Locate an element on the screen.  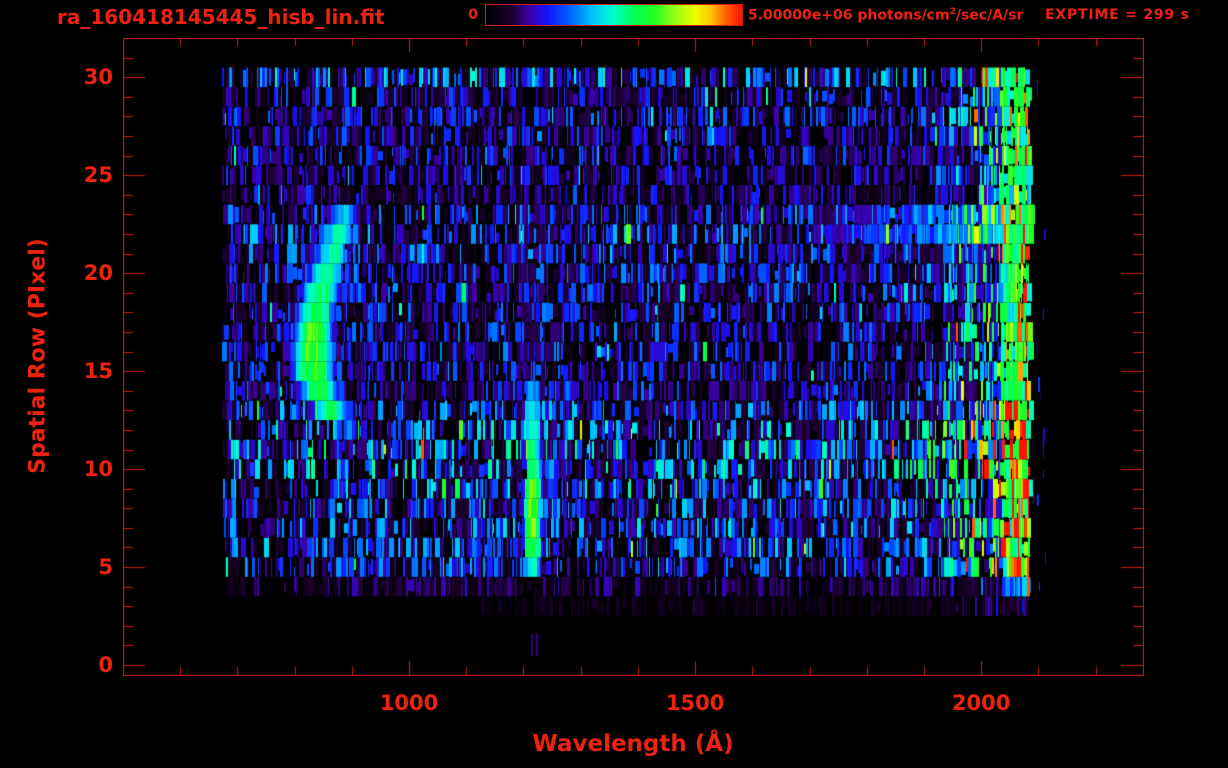
x-tick-label: 1000 is located at coordinates (409, 703).